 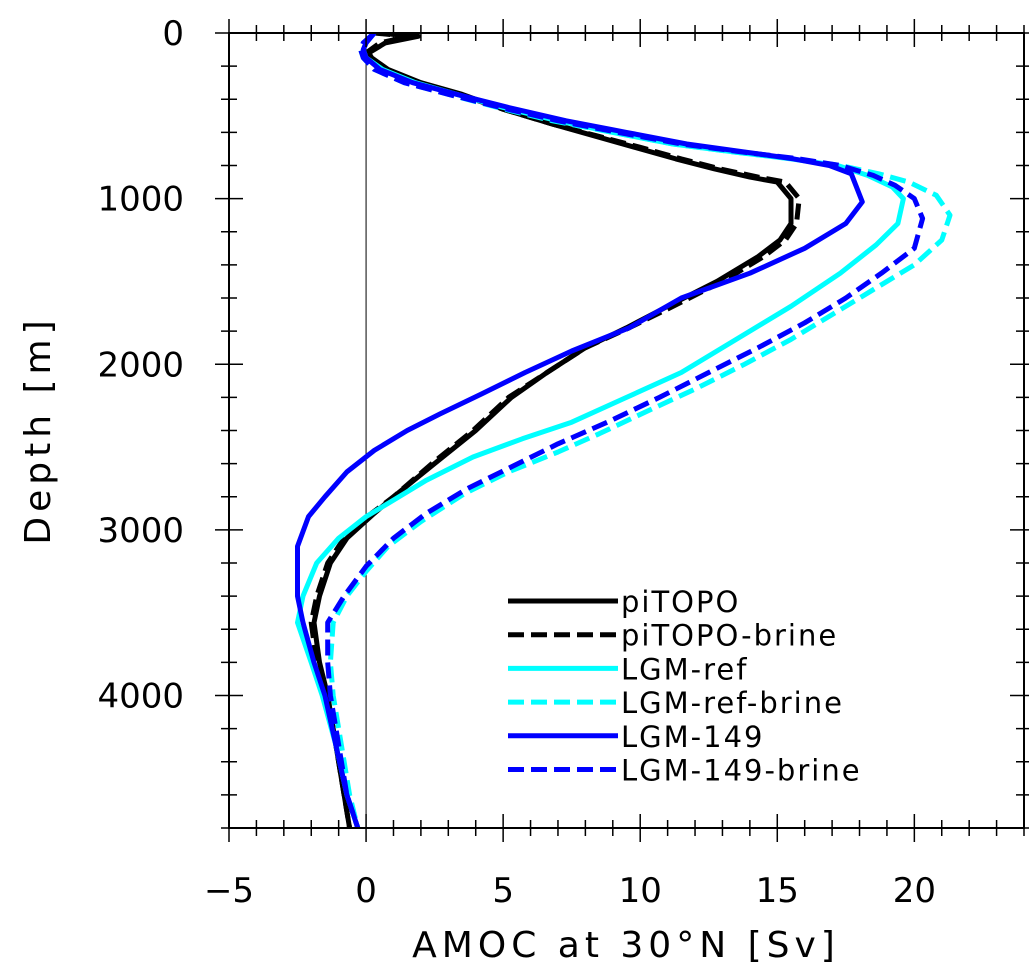 I want to click on legend-label: LGM-ref, so click(x=684, y=669).